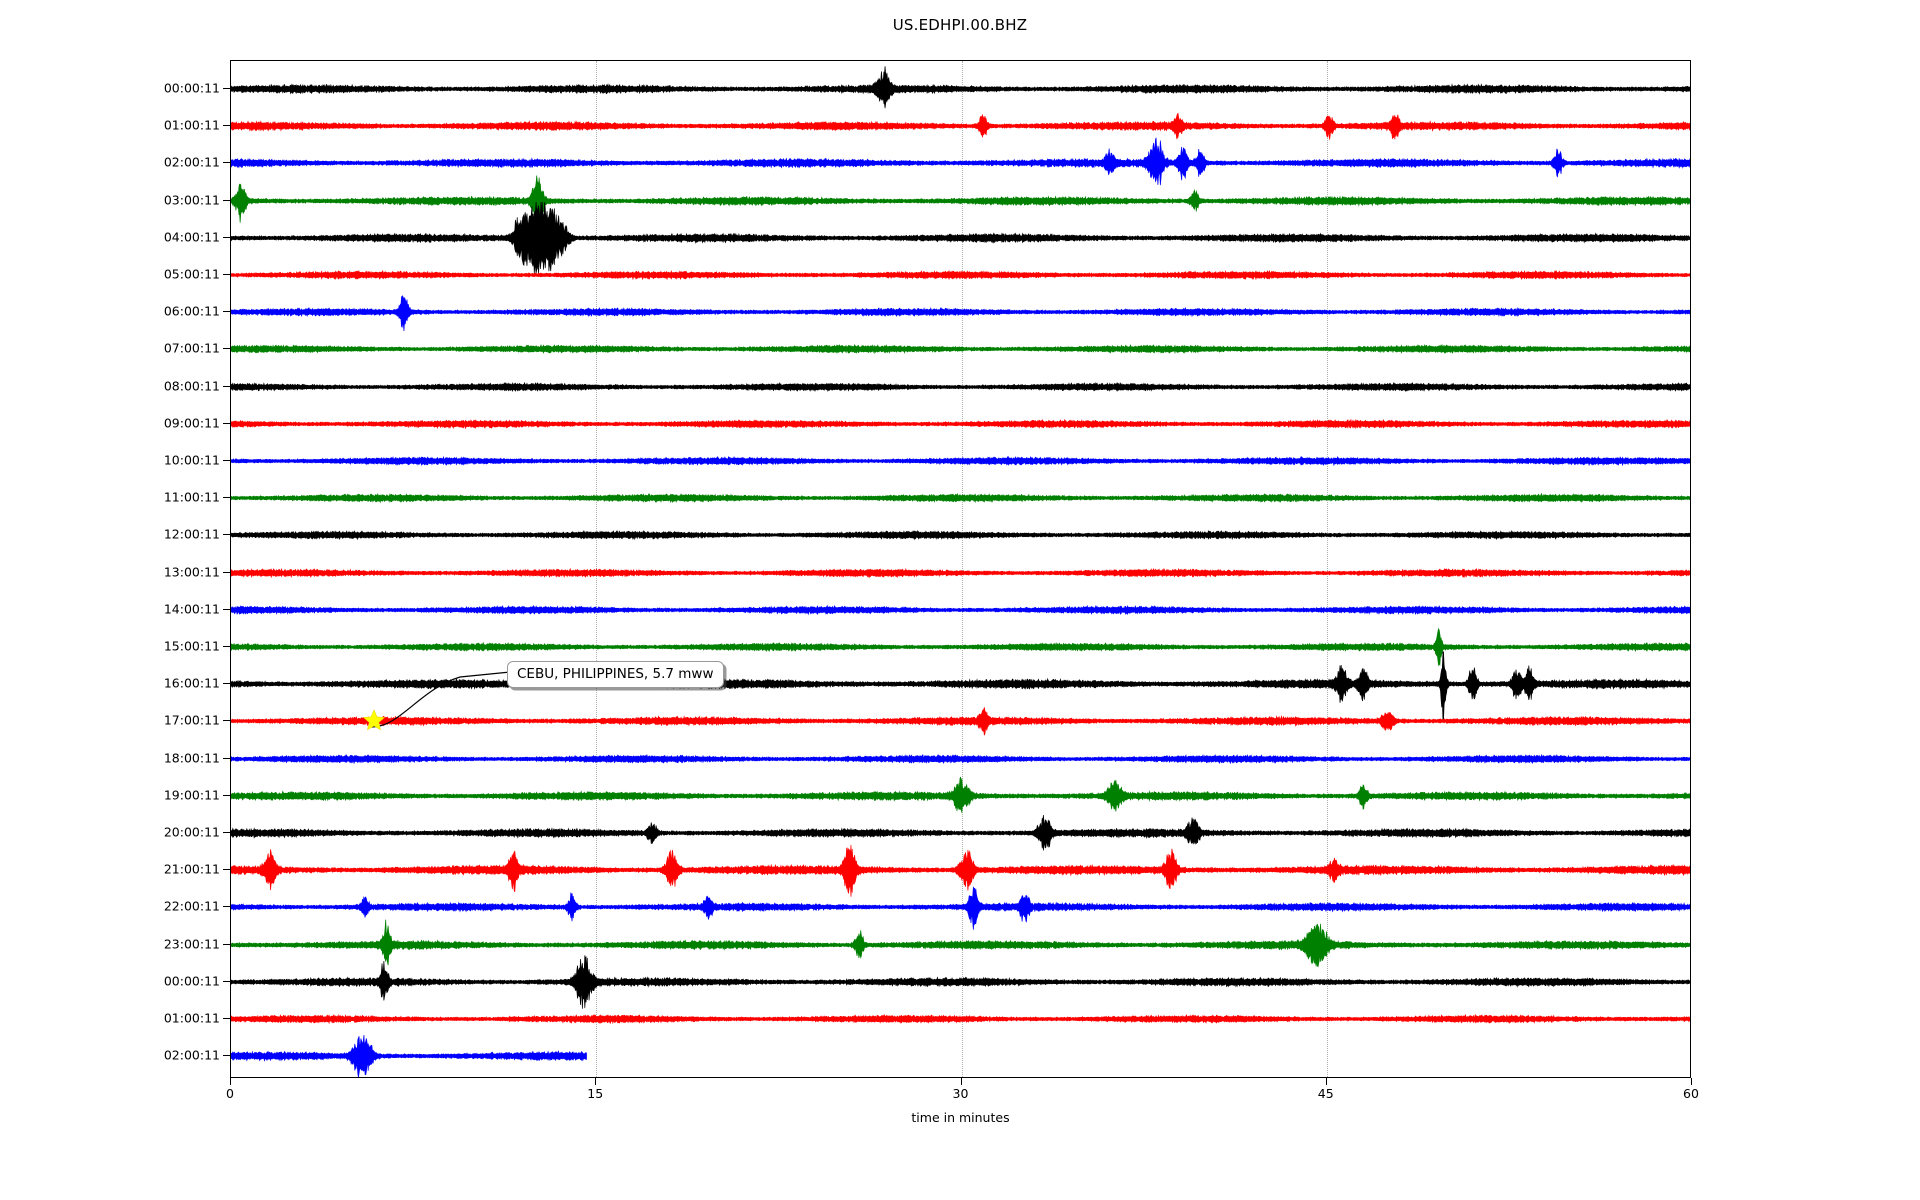 The height and width of the screenshot is (1200, 1920). Describe the element at coordinates (191, 534) in the screenshot. I see `y-axis-tick-label: 12:00:11` at that location.